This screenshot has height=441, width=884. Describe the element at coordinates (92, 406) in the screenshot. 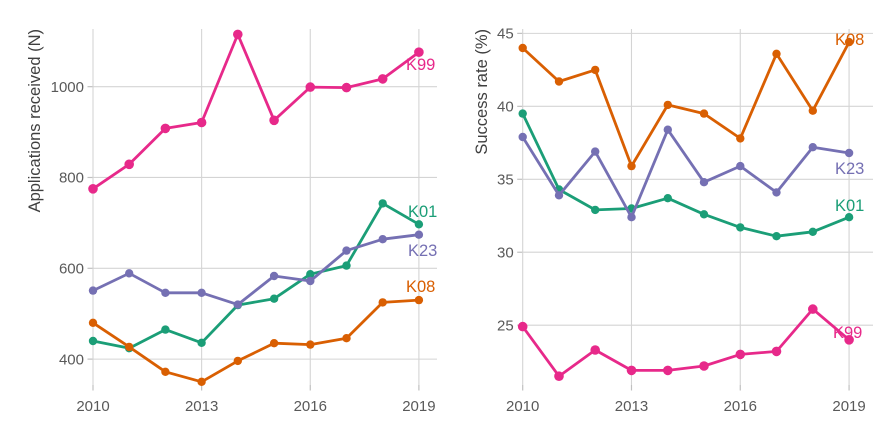

I see `x-tick-label: 2010` at that location.